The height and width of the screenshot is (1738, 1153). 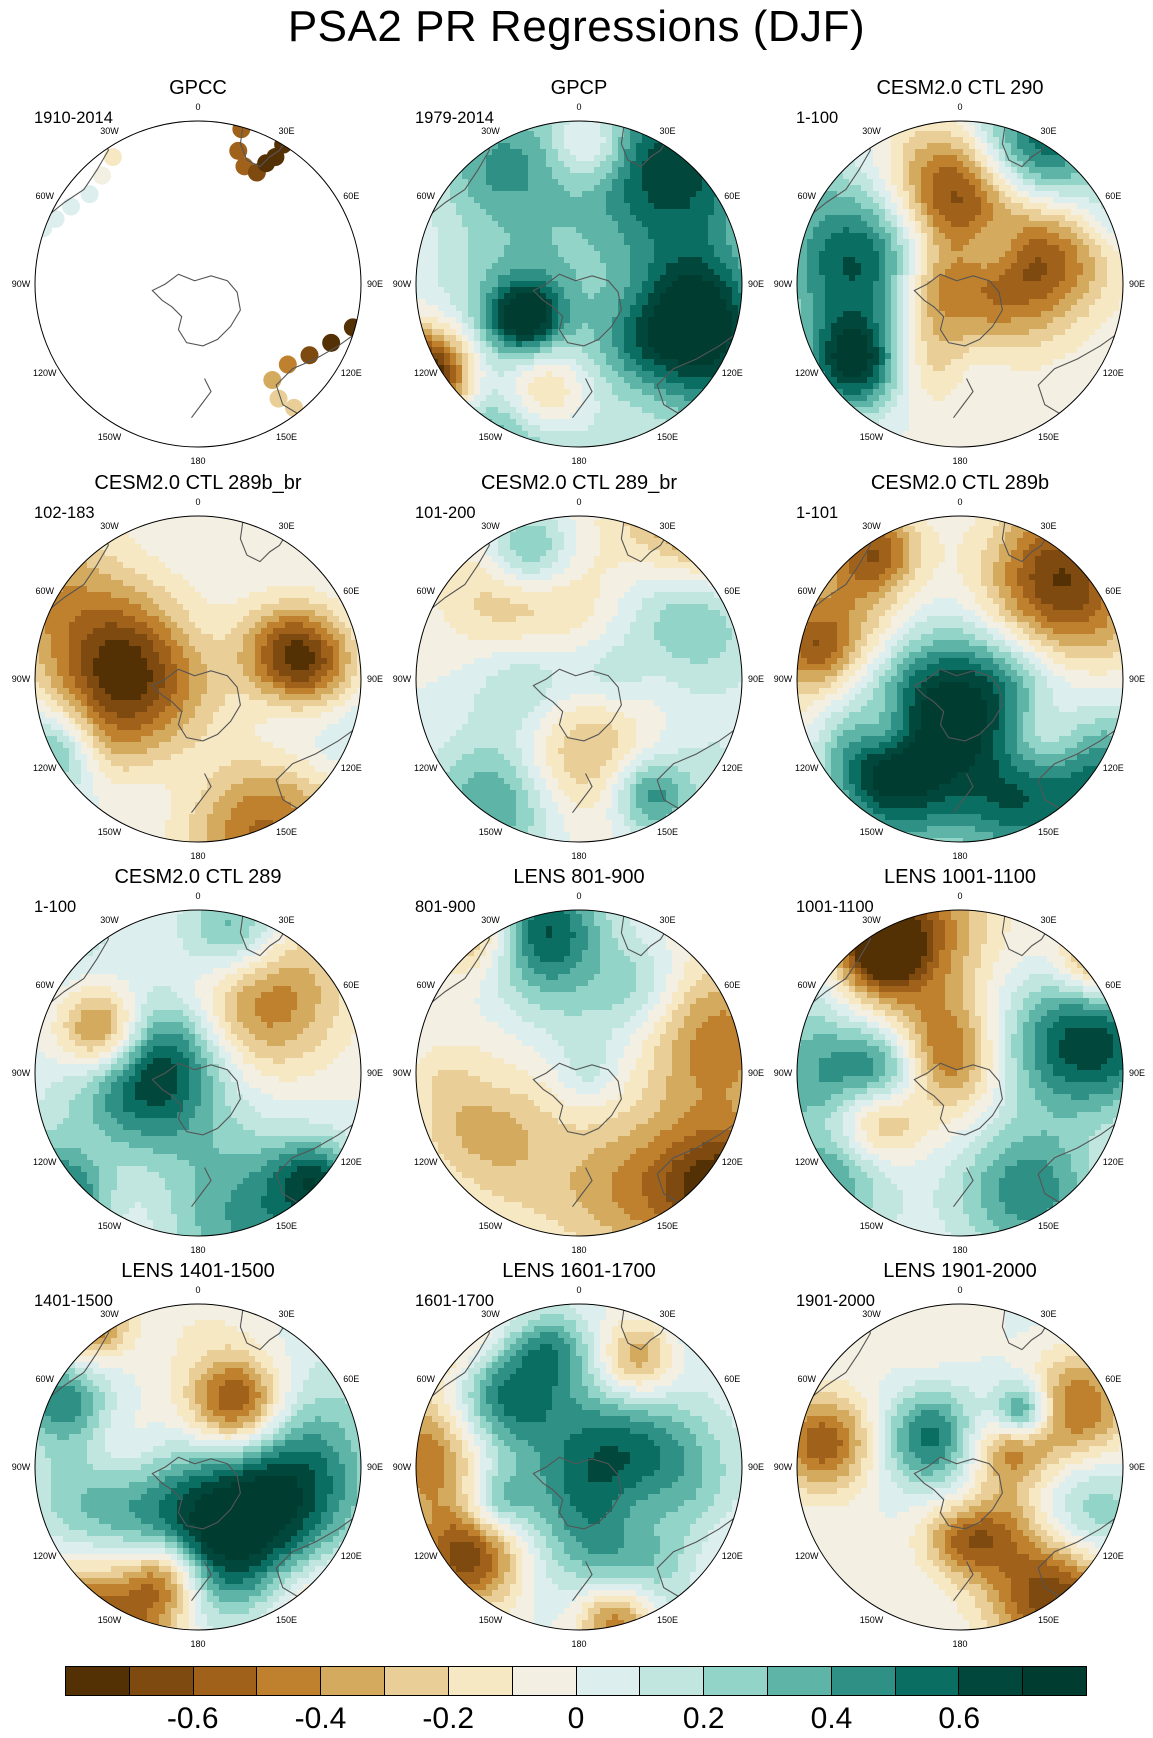 I want to click on panel-title: GPCC, so click(x=198, y=88).